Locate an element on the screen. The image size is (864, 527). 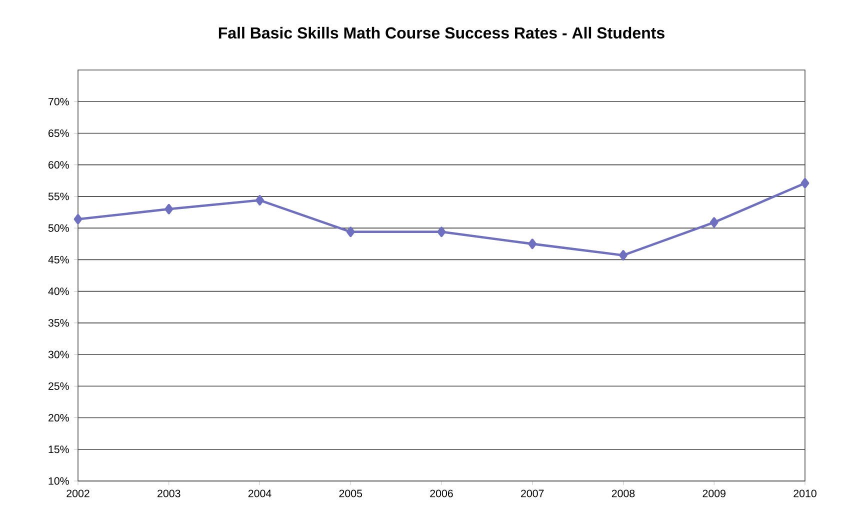
y-tick-label: 25% is located at coordinates (58, 386).